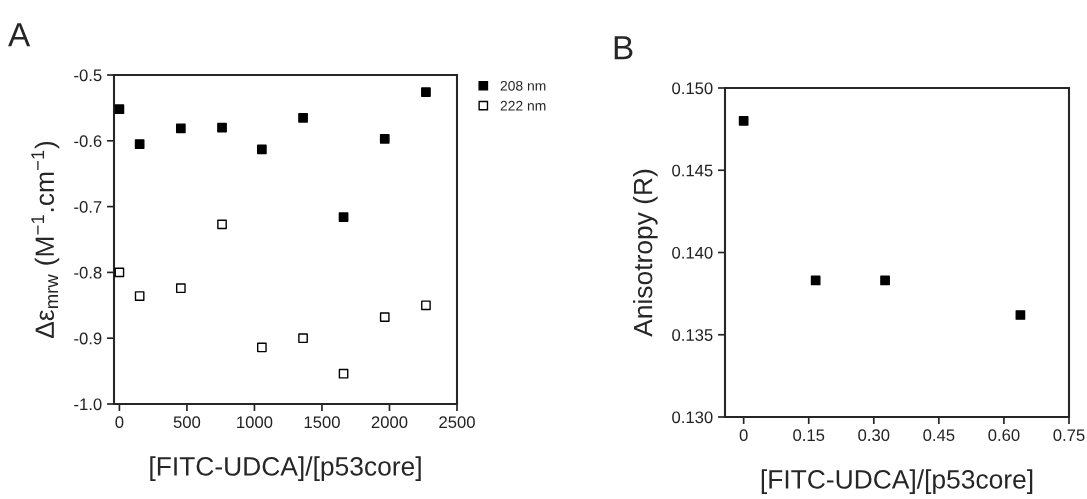 The image size is (1087, 499). What do you see at coordinates (523, 105) in the screenshot?
I see `legend-label: 222 nm` at bounding box center [523, 105].